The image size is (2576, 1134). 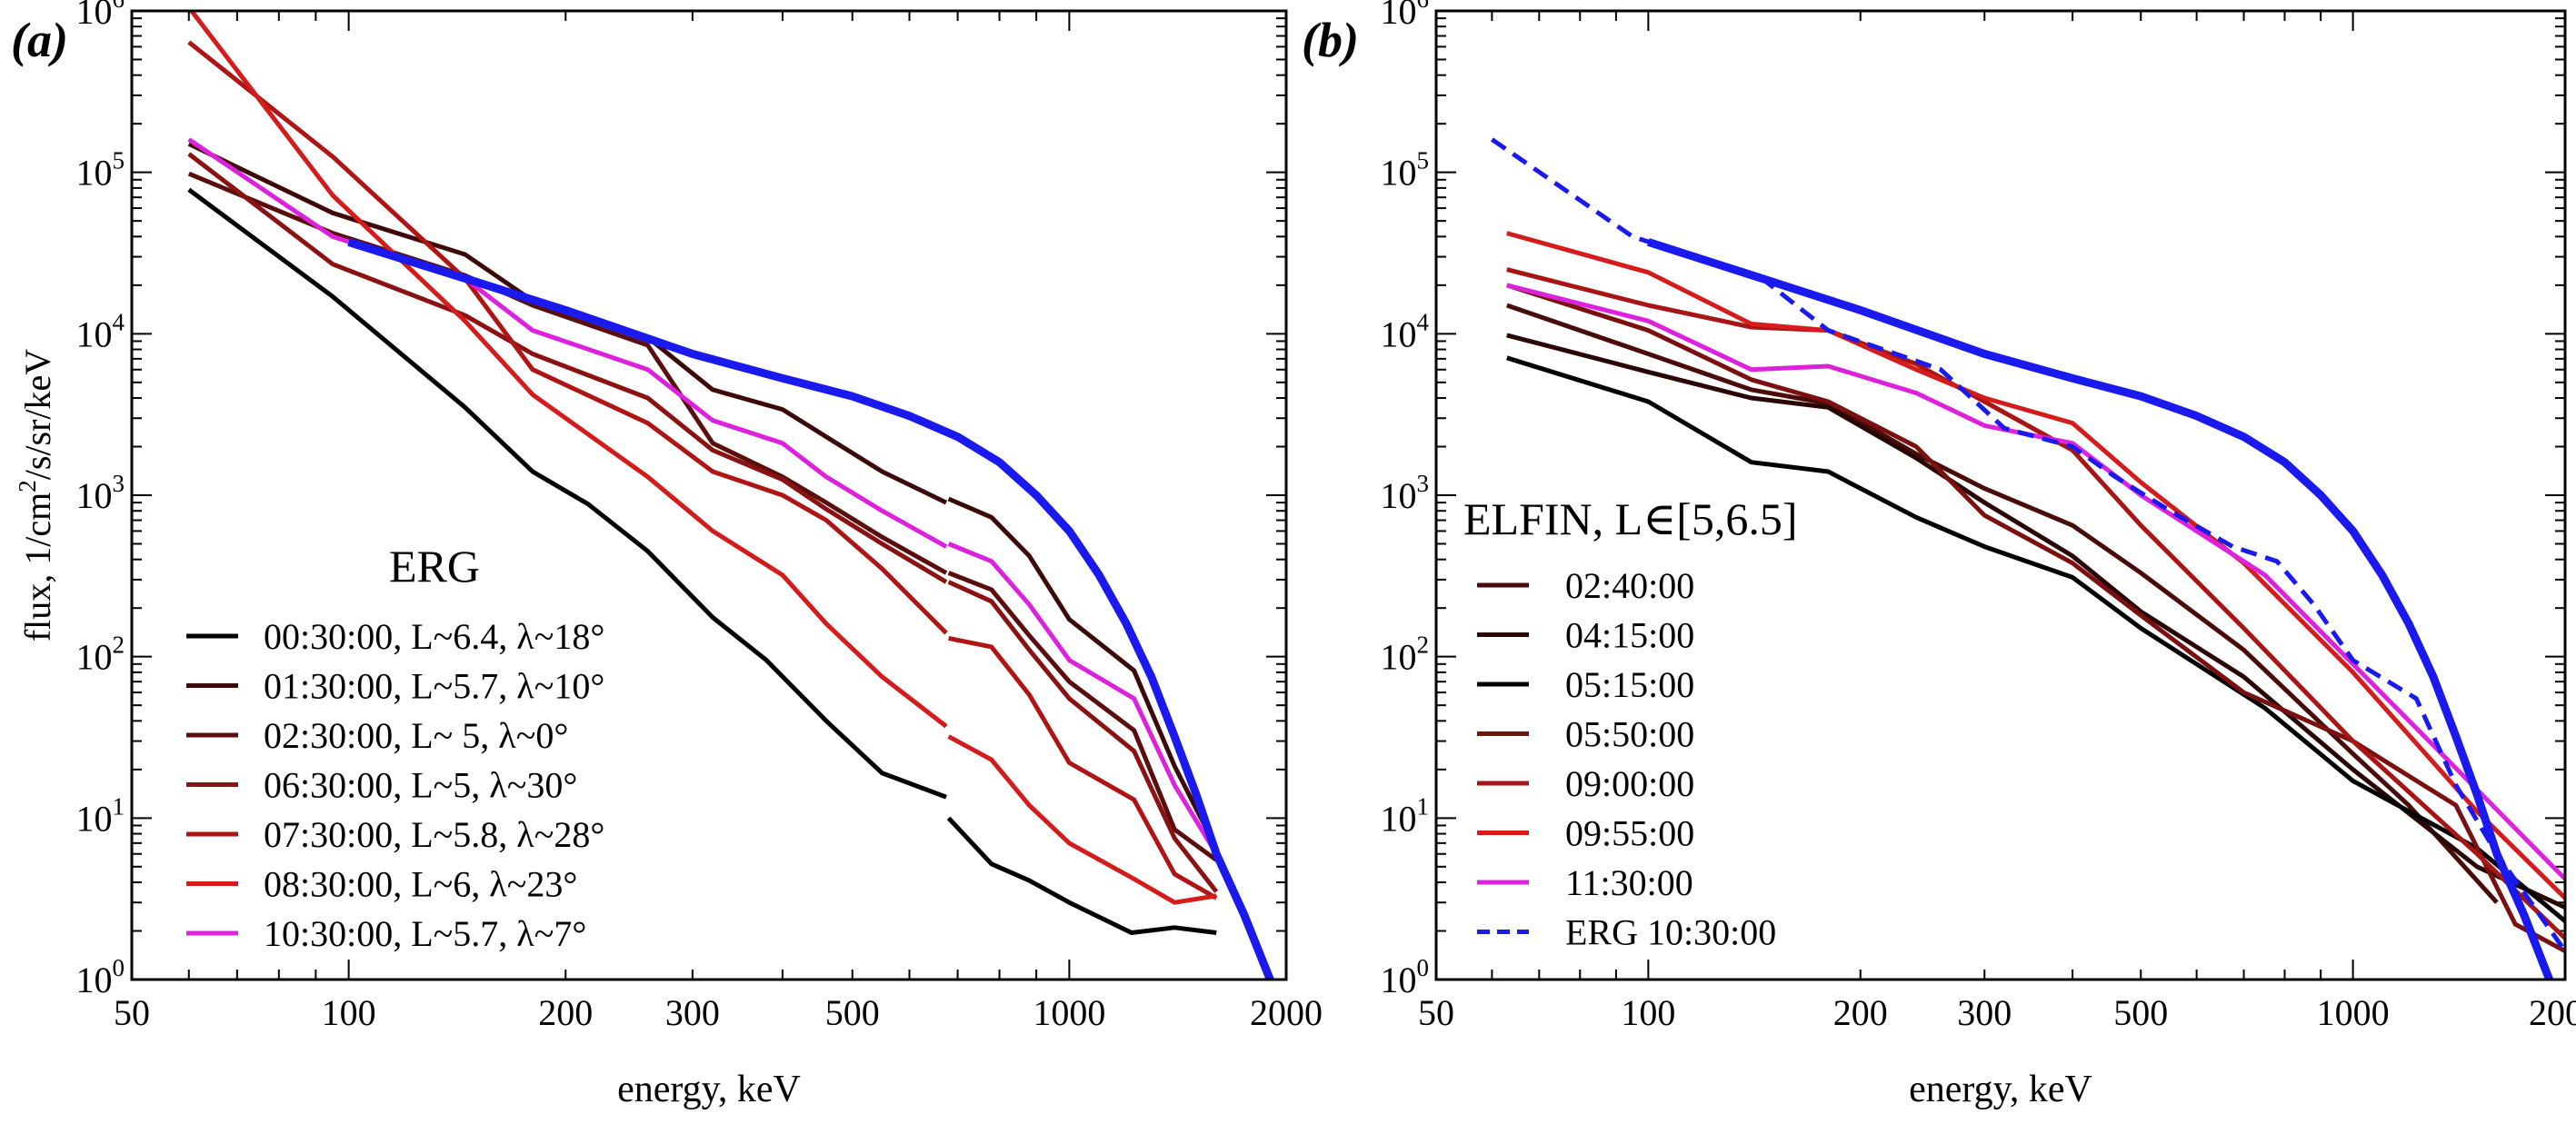 What do you see at coordinates (39, 40) in the screenshot?
I see `panel-label: (a)` at bounding box center [39, 40].